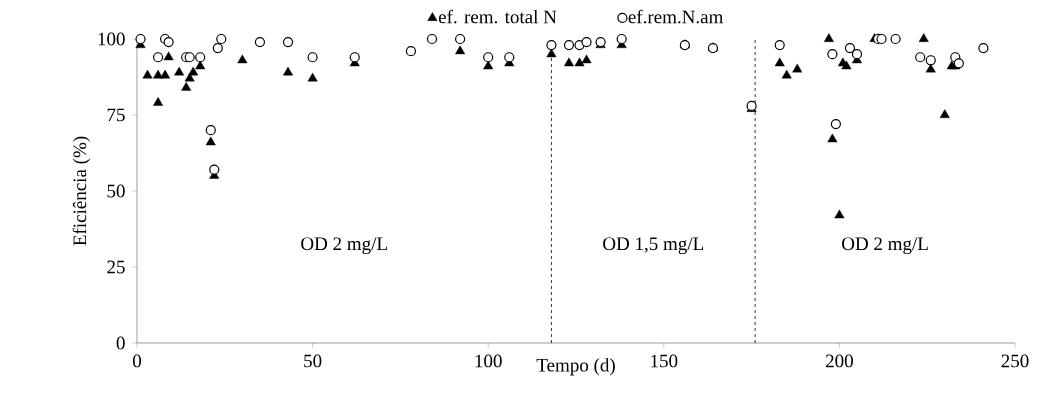  What do you see at coordinates (676, 16) in the screenshot?
I see `legend-label: ef.rem.N.am` at bounding box center [676, 16].